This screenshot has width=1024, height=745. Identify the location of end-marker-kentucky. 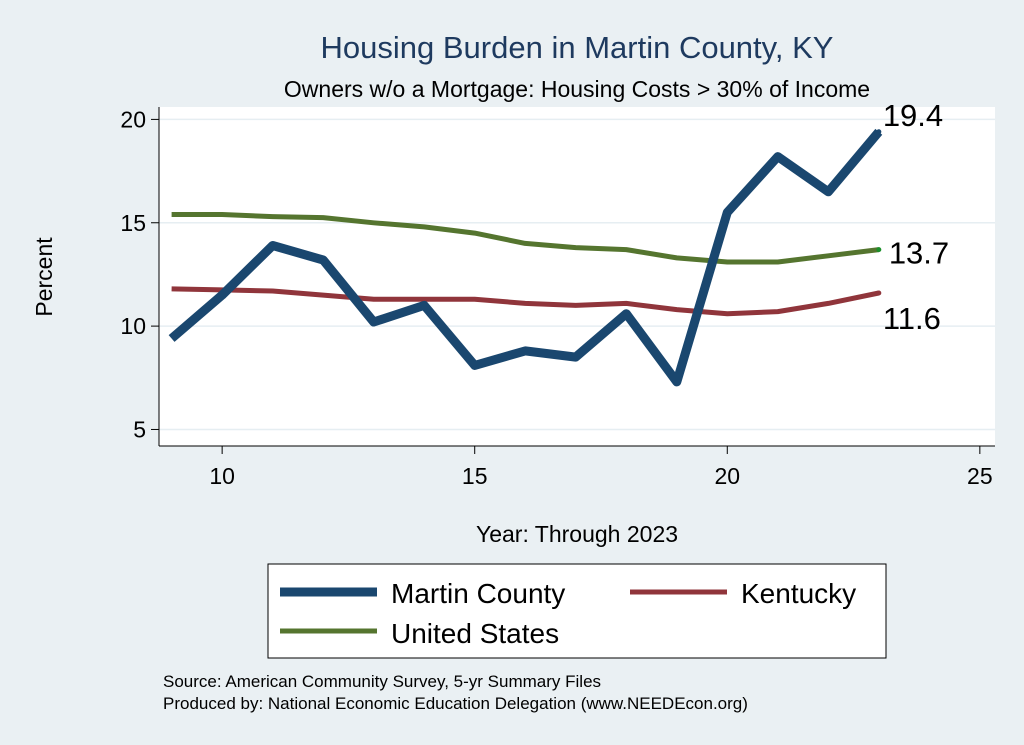
(879, 293).